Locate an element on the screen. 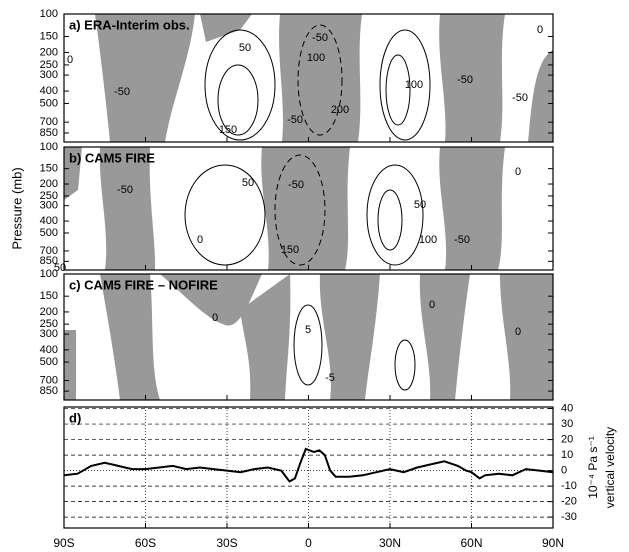 The height and width of the screenshot is (552, 629). y-tick-label: 40 is located at coordinates (567, 408).